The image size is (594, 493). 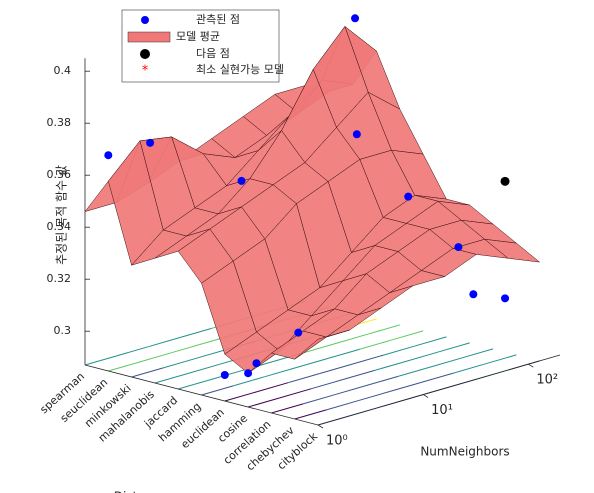 What do you see at coordinates (63, 70) in the screenshot?
I see `z-tick-label: 0.4` at bounding box center [63, 70].